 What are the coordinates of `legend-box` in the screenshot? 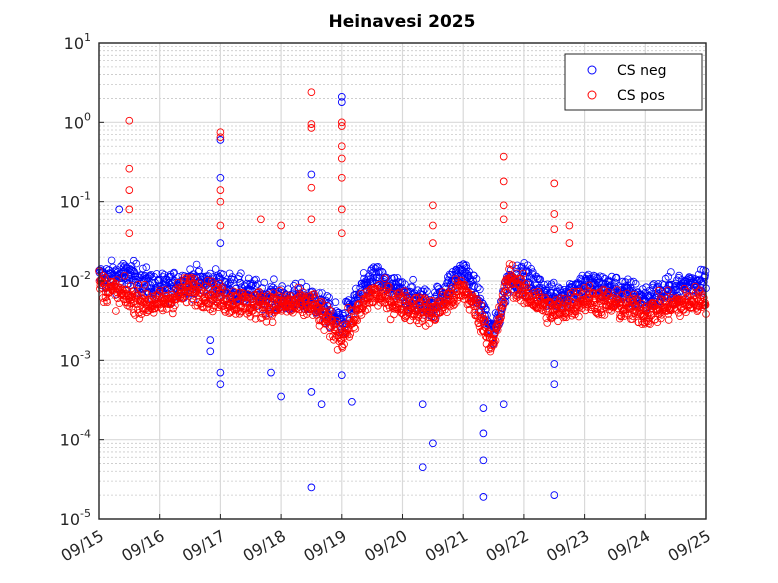 It's located at (633, 82).